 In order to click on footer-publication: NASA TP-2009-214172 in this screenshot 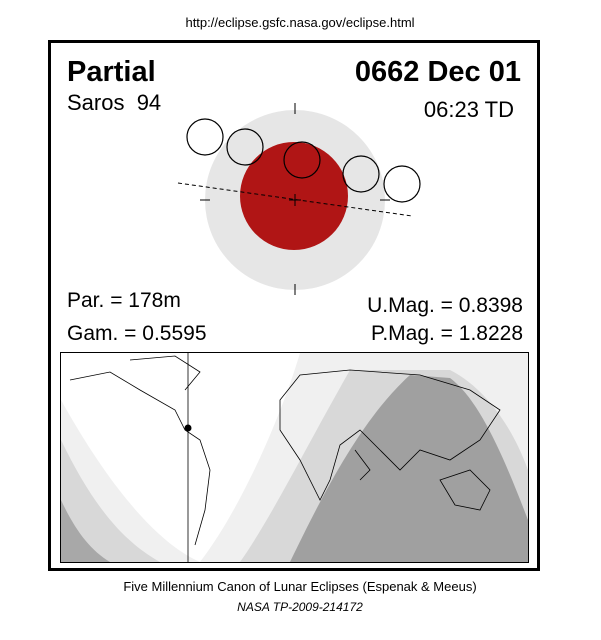, I will do `click(300, 607)`.